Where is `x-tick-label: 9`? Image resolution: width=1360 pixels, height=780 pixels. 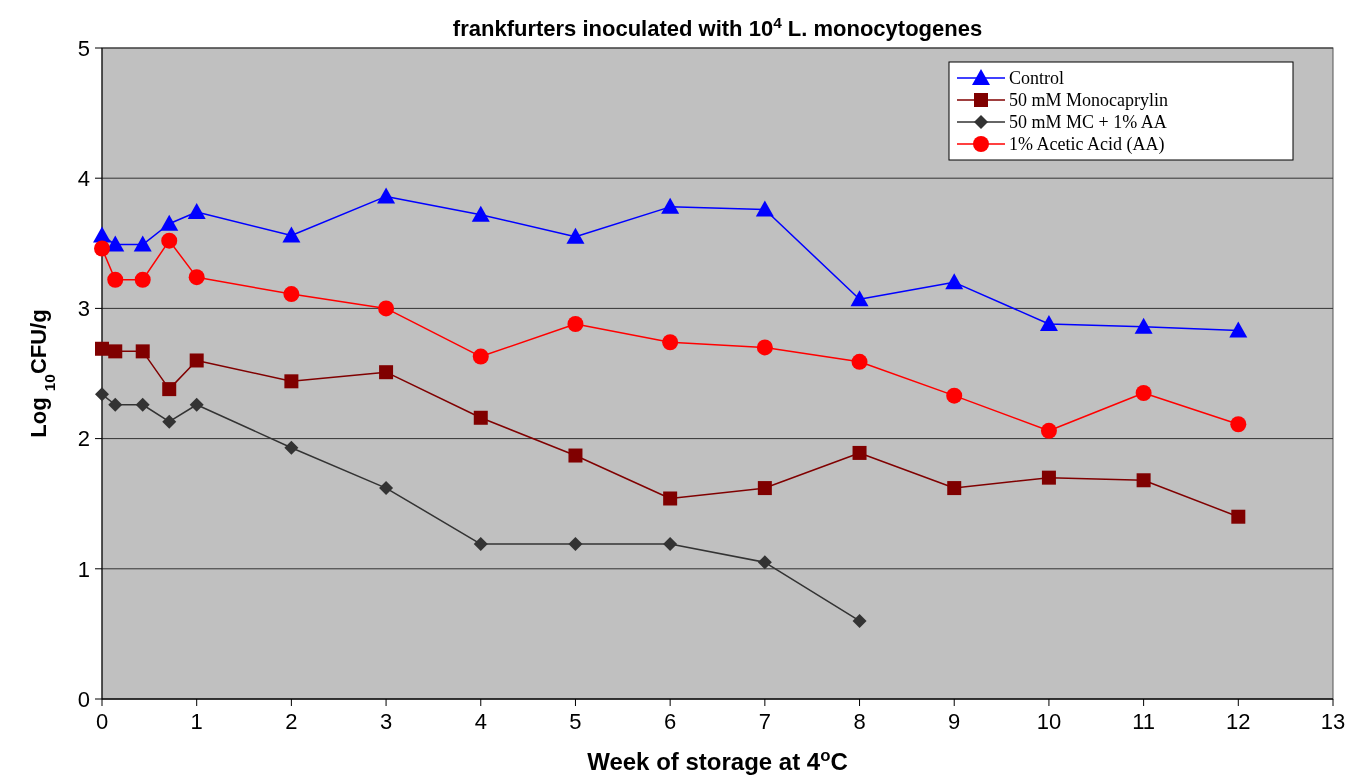 x-tick-label: 9 is located at coordinates (954, 721).